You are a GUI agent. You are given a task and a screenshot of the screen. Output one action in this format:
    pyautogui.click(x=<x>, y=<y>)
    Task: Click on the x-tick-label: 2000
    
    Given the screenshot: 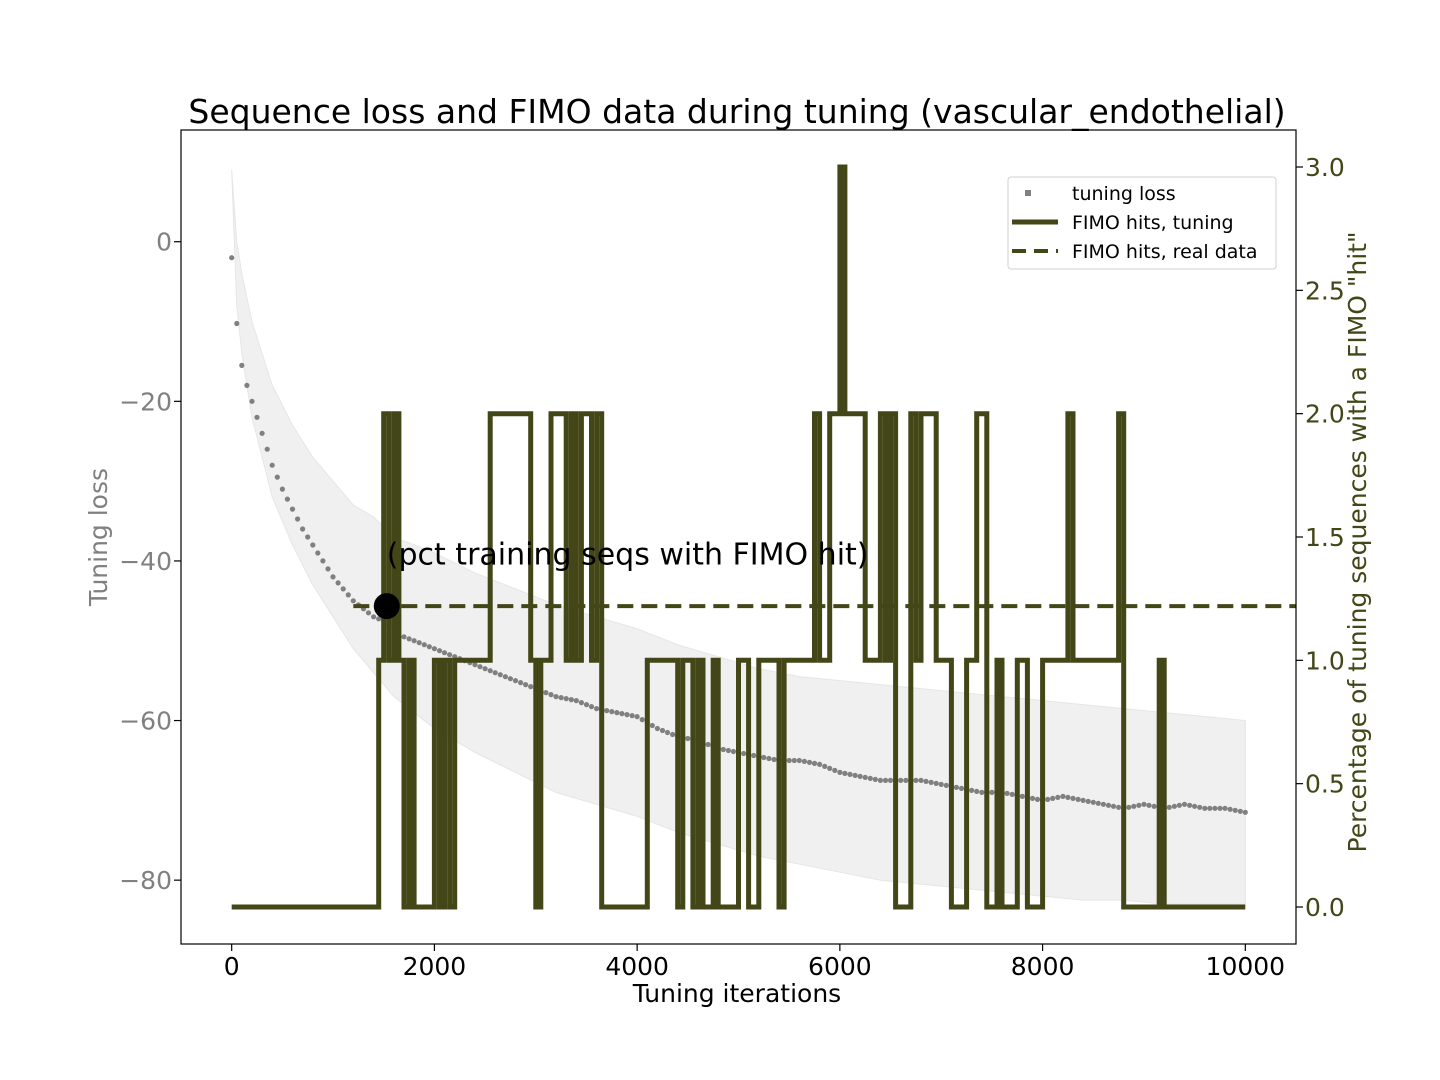 What is the action you would take?
    pyautogui.click(x=435, y=966)
    